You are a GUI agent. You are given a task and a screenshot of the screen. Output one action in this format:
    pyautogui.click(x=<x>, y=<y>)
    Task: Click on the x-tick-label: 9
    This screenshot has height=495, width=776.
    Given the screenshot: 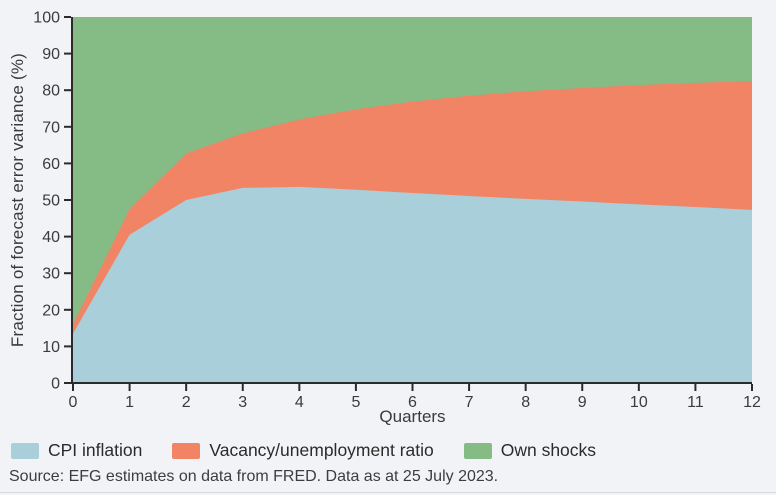 What is the action you would take?
    pyautogui.click(x=582, y=402)
    